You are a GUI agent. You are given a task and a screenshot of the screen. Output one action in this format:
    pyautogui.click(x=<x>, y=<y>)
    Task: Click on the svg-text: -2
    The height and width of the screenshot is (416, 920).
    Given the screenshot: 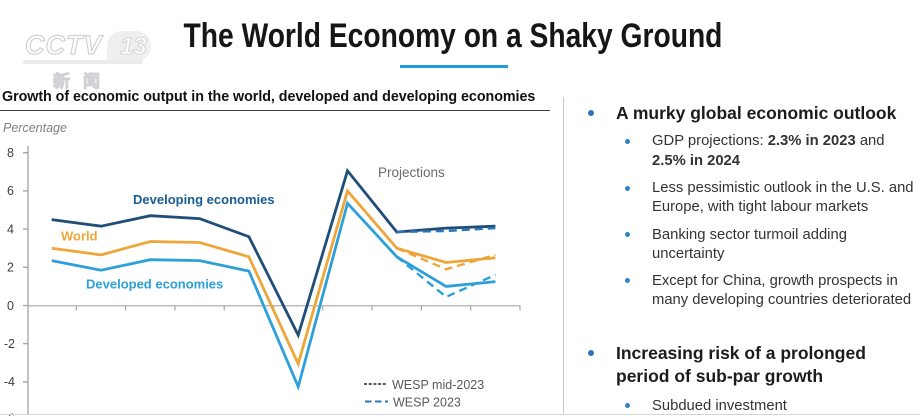 What is the action you would take?
    pyautogui.click(x=9, y=344)
    